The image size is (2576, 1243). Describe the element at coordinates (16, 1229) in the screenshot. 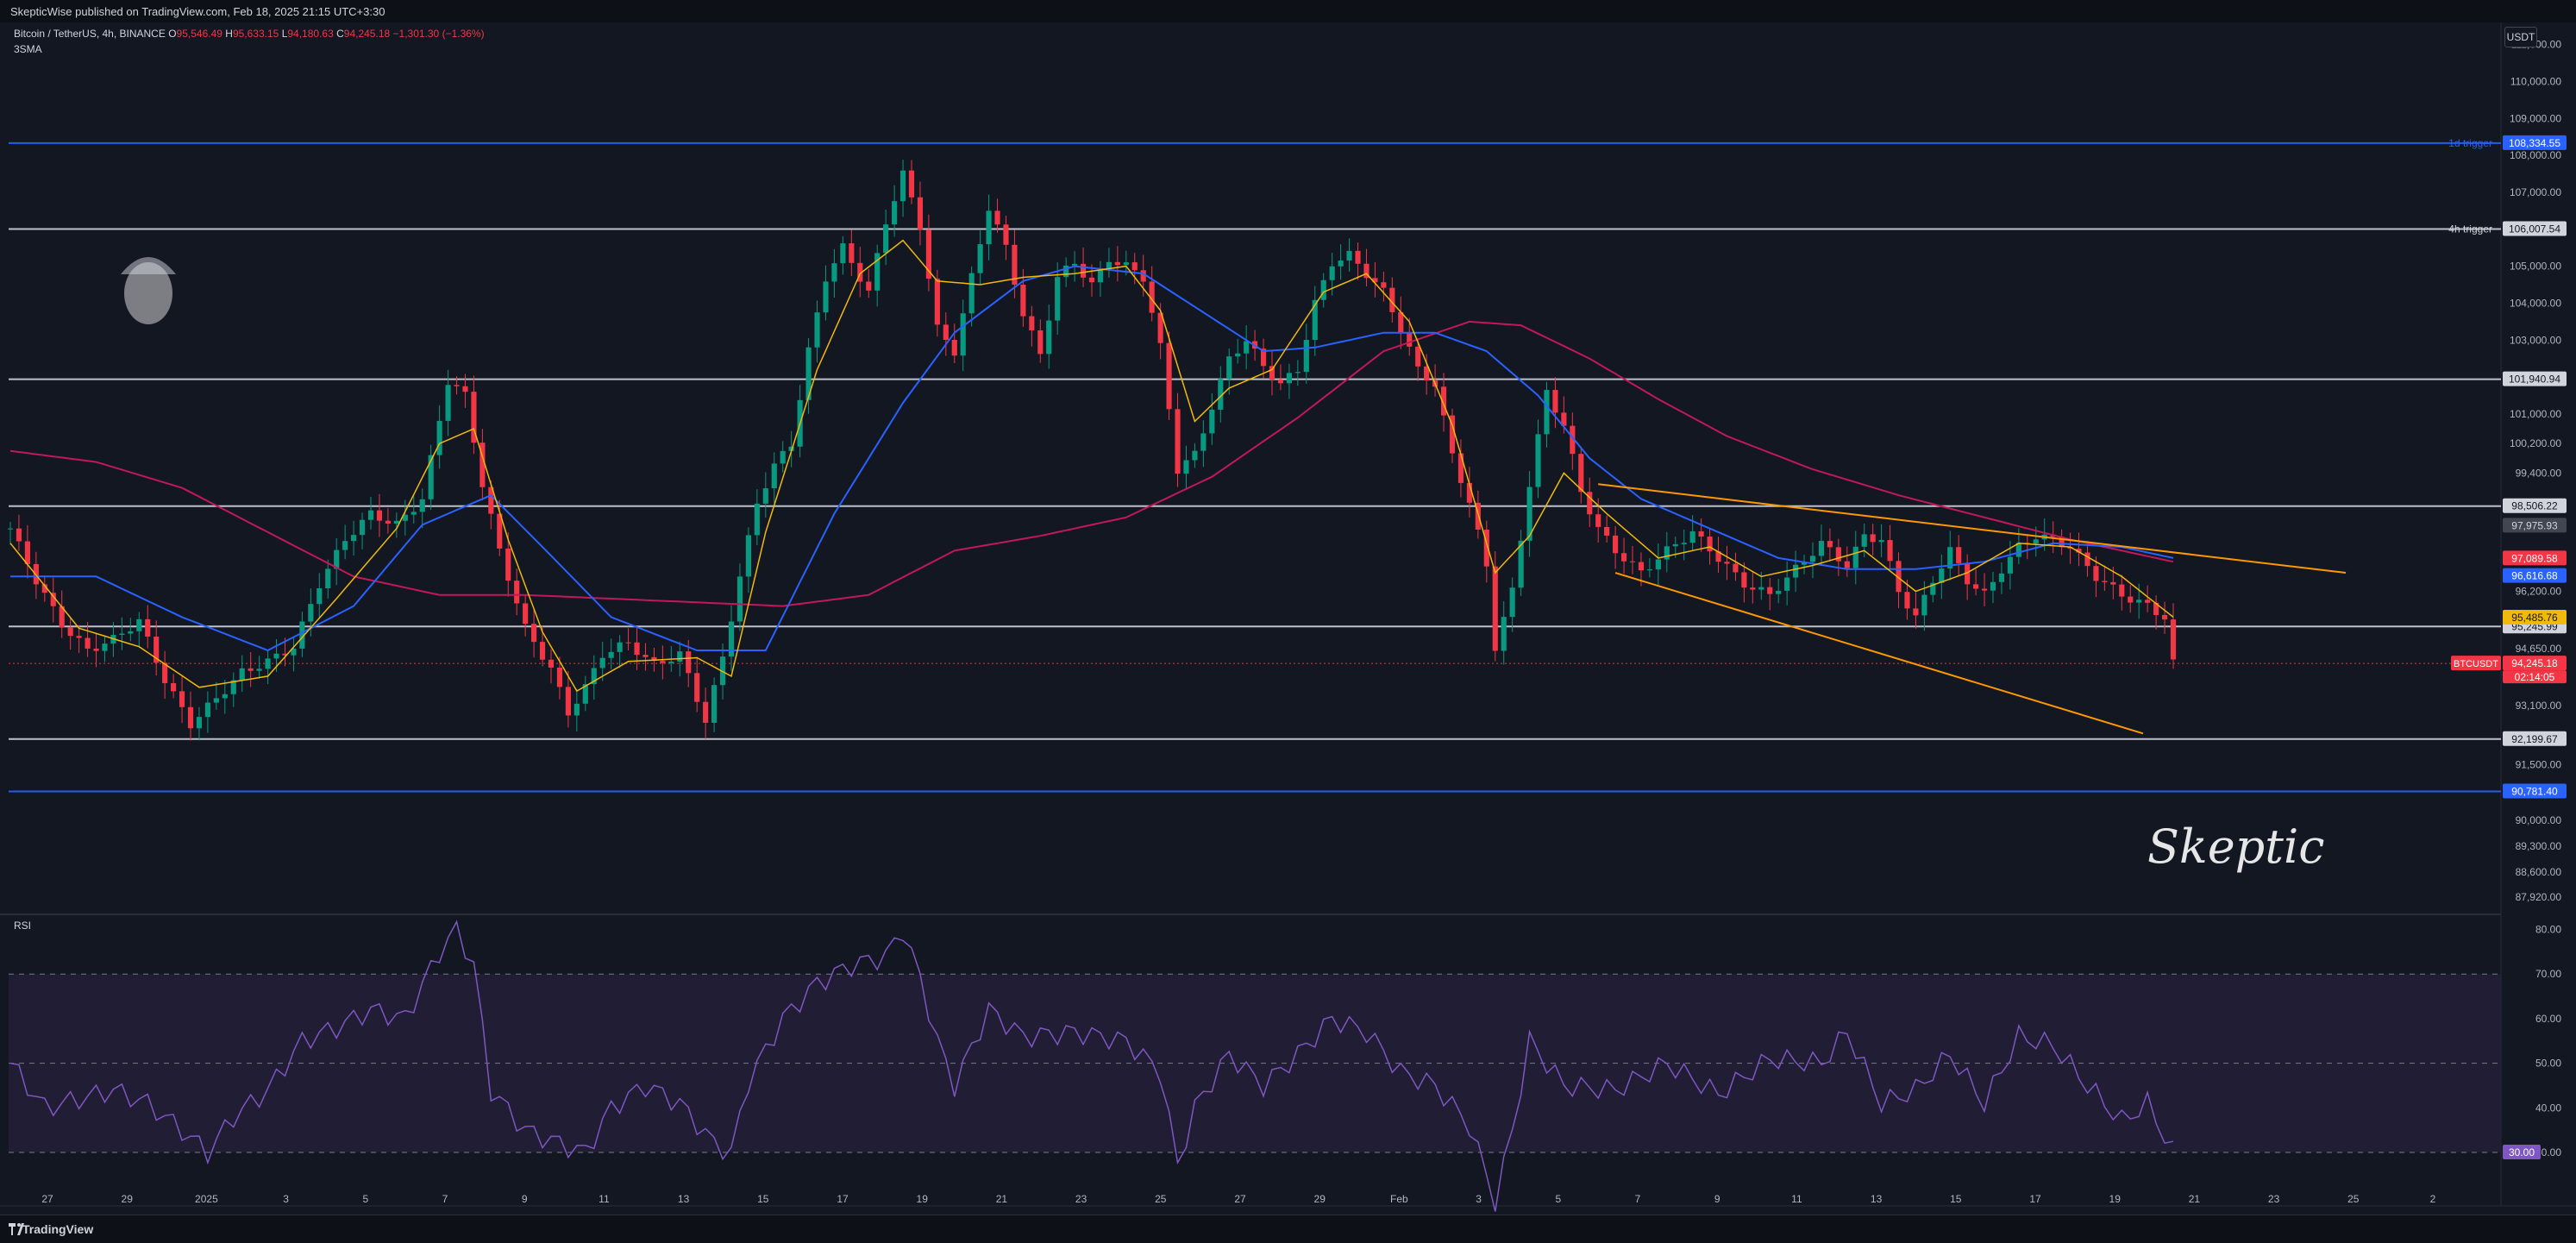

I see `tradingview-logo-icon` at that location.